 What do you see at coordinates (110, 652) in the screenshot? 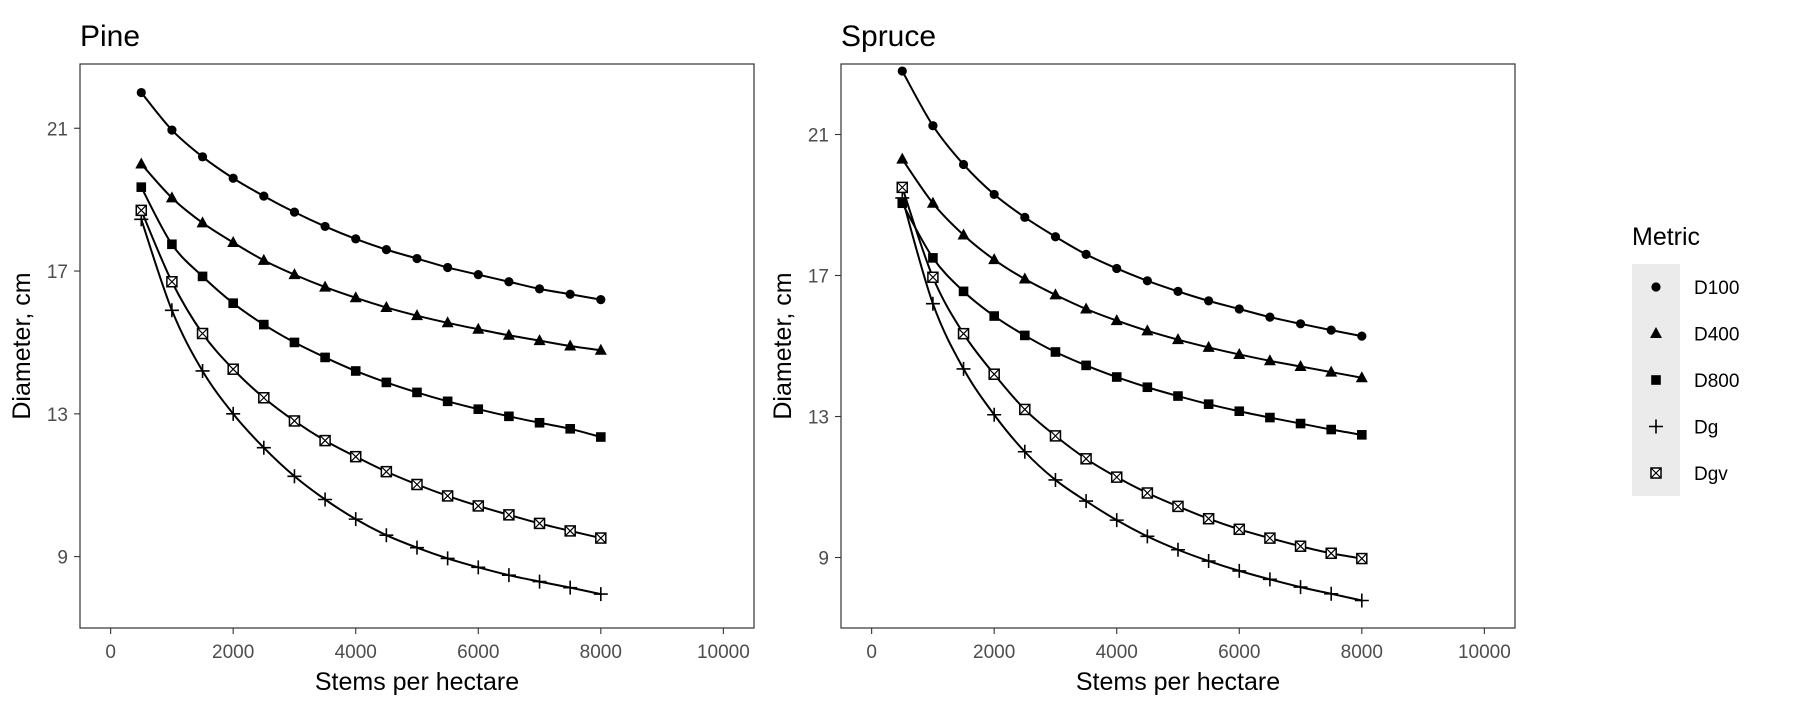
I see `pine-x-tick-label: 0` at bounding box center [110, 652].